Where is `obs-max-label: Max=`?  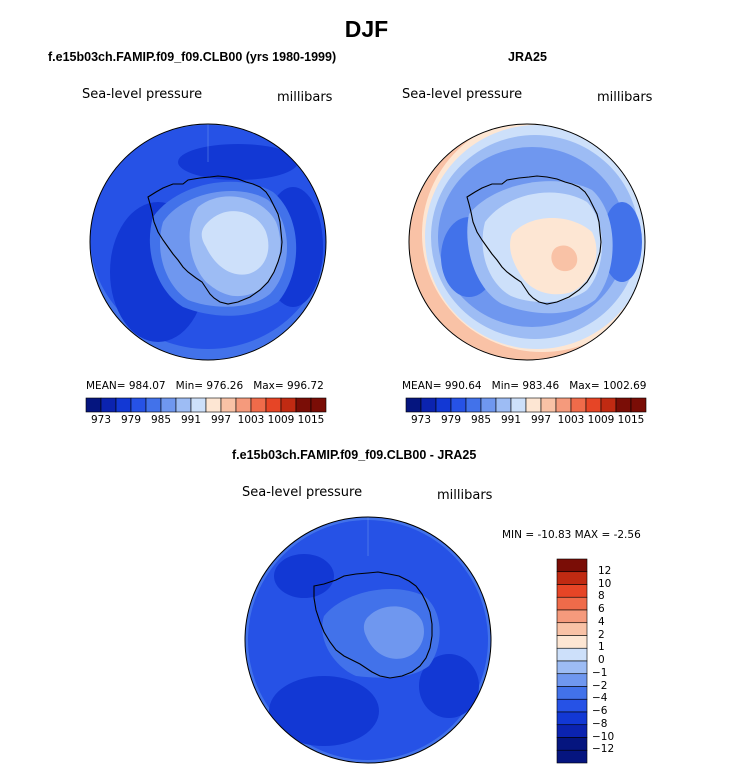
obs-max-label: Max= is located at coordinates (584, 386).